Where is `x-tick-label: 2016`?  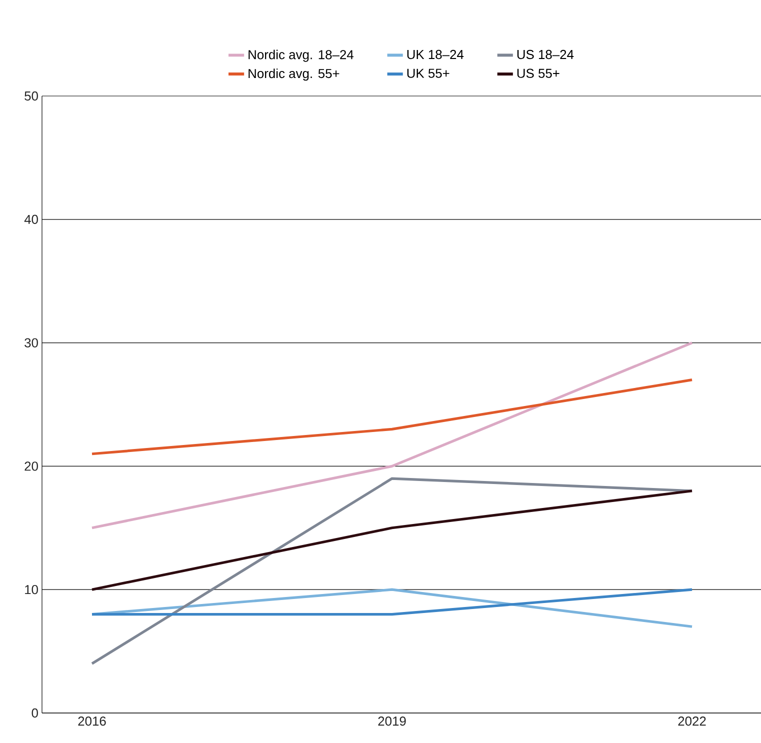
x-tick-label: 2016 is located at coordinates (92, 721).